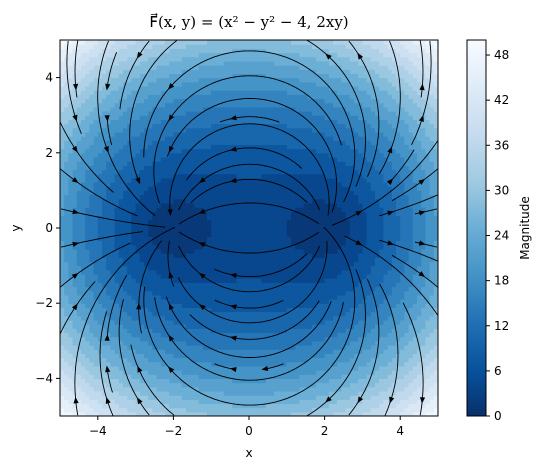 Image resolution: width=542 pixels, height=470 pixels. What do you see at coordinates (501, 190) in the screenshot?
I see `colorbar-tick-label: 30` at bounding box center [501, 190].